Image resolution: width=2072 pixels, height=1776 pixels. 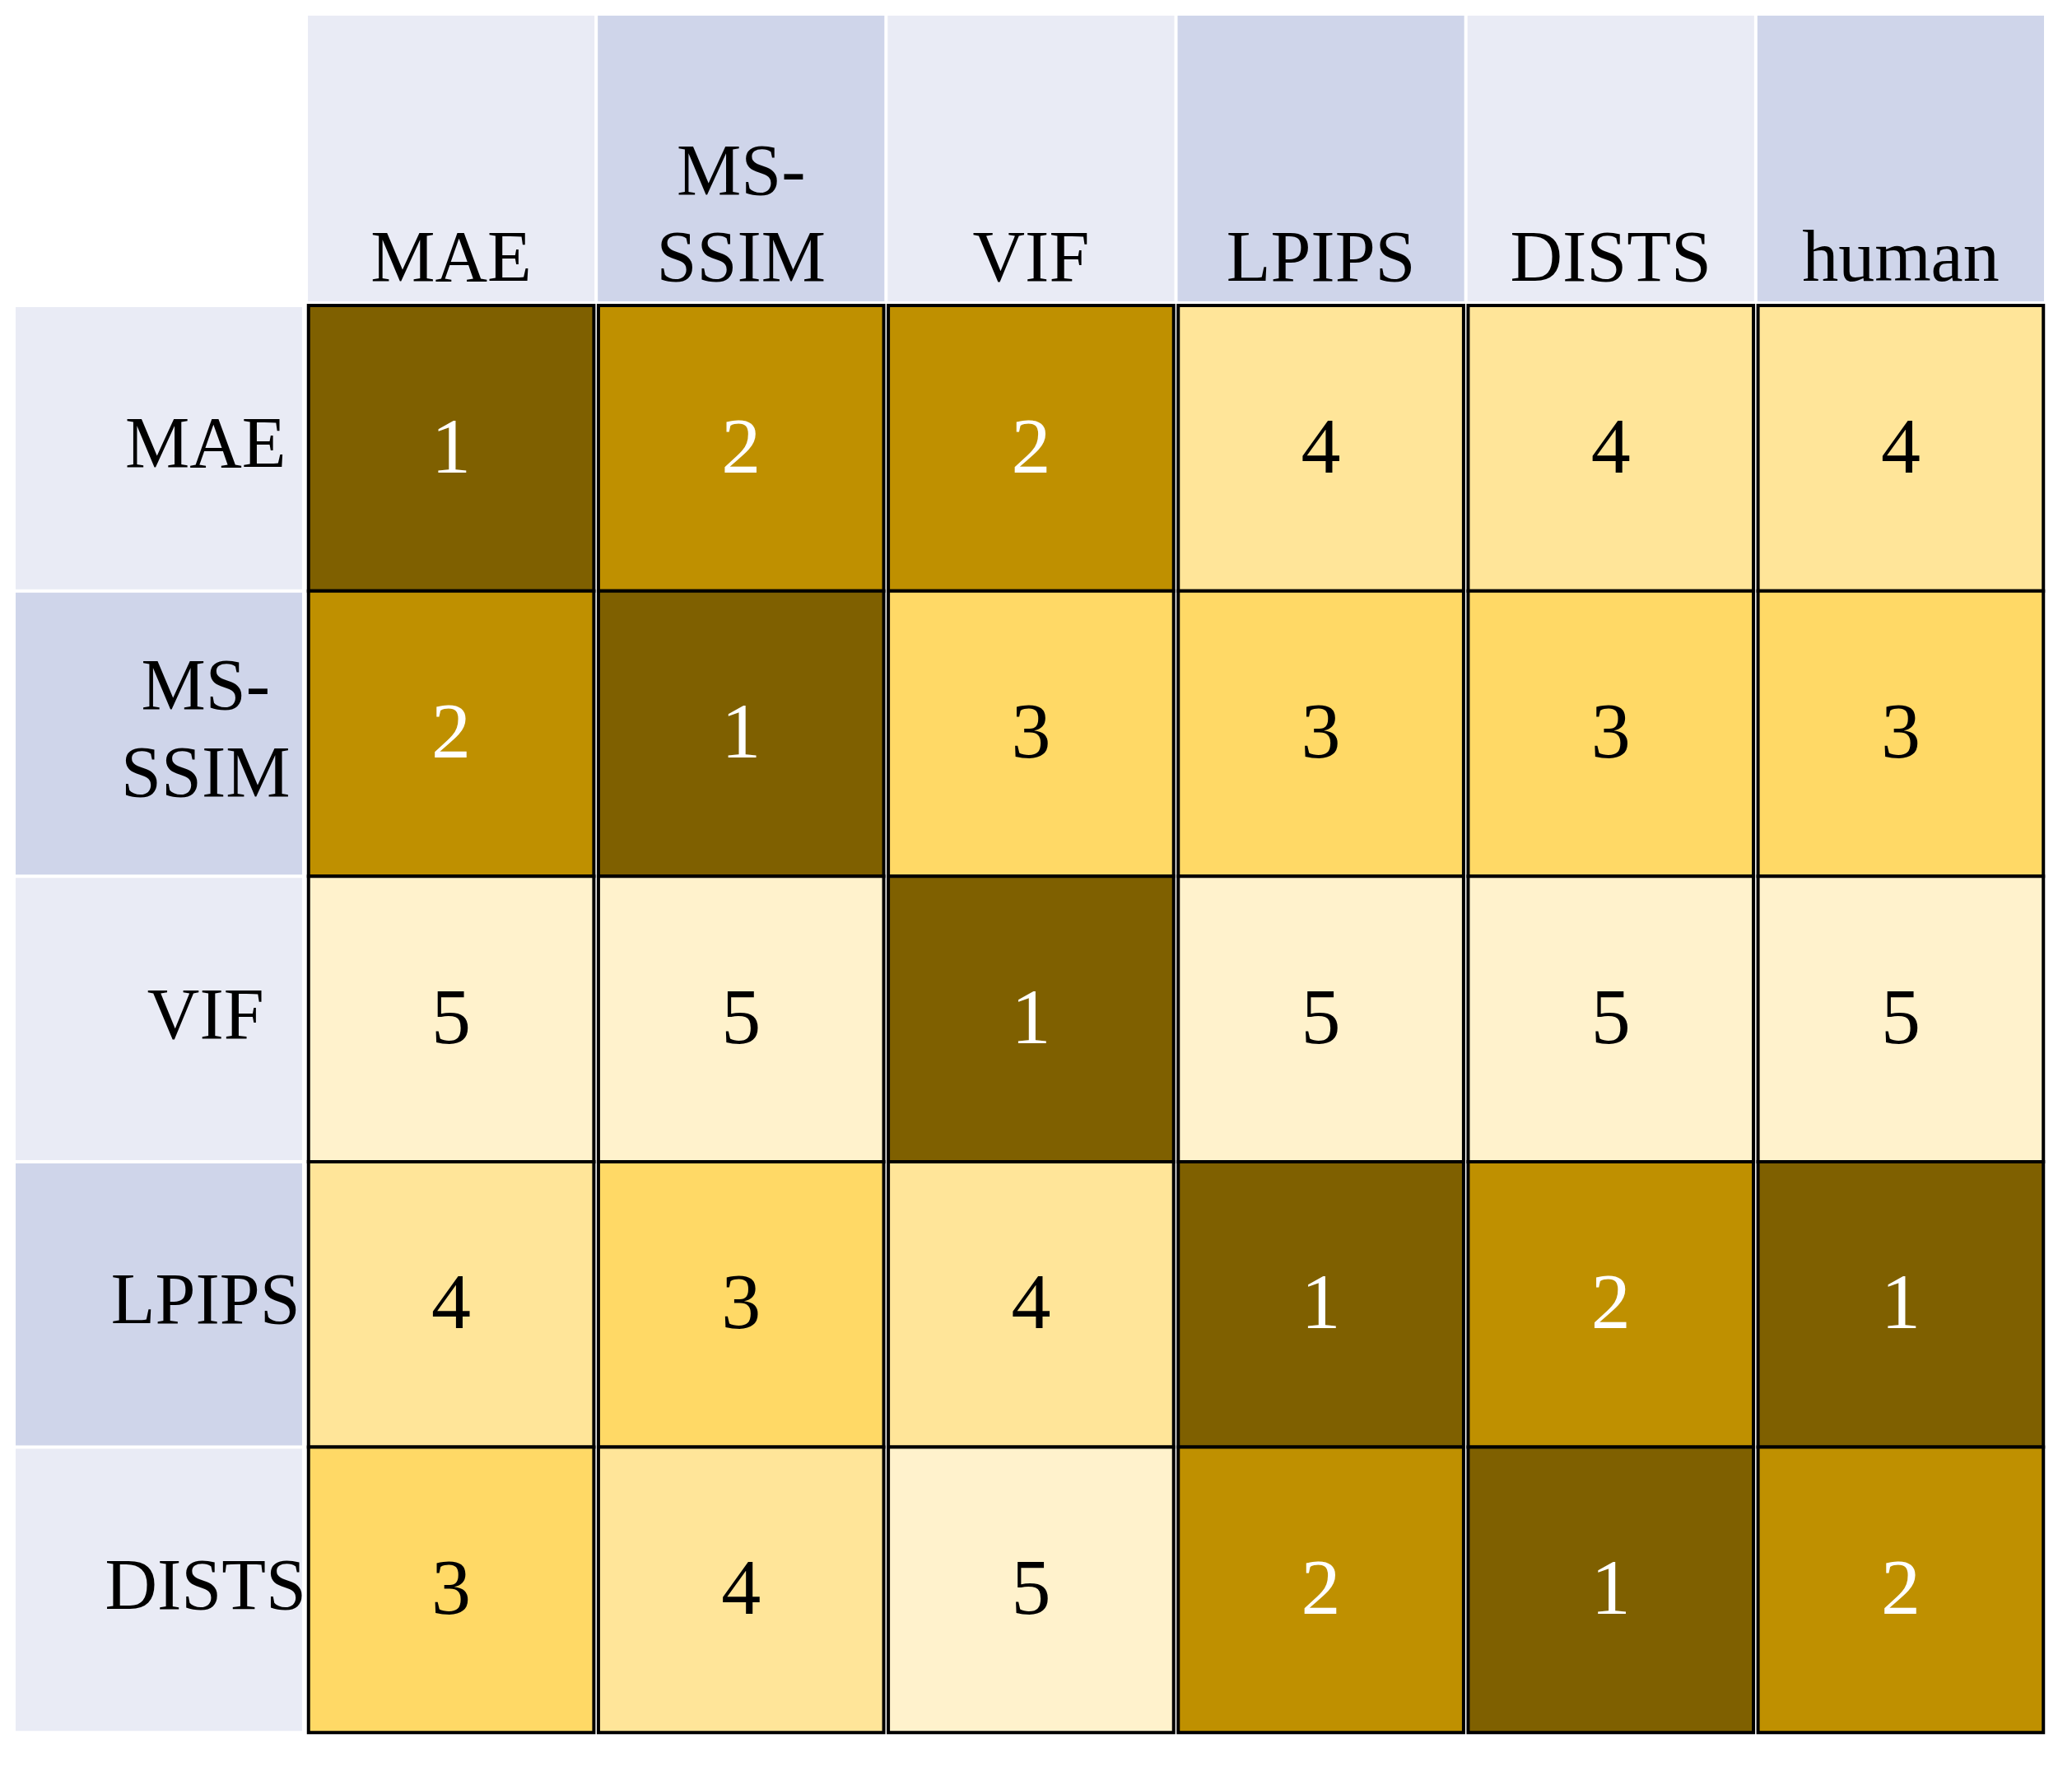 I want to click on x-tick-label: LPIPS, so click(x=1321, y=257).